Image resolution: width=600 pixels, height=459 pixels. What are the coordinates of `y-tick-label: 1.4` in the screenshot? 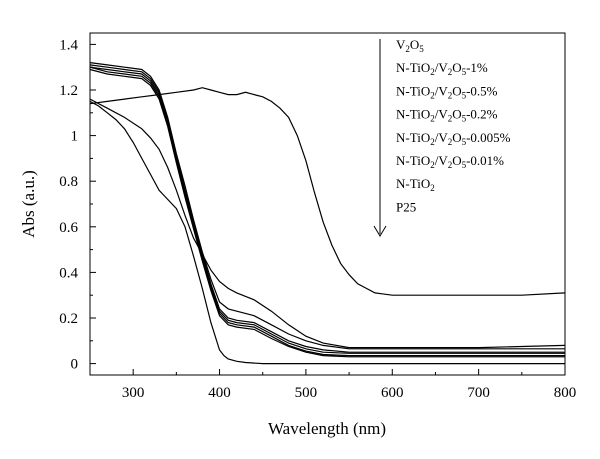 It's located at (68, 45).